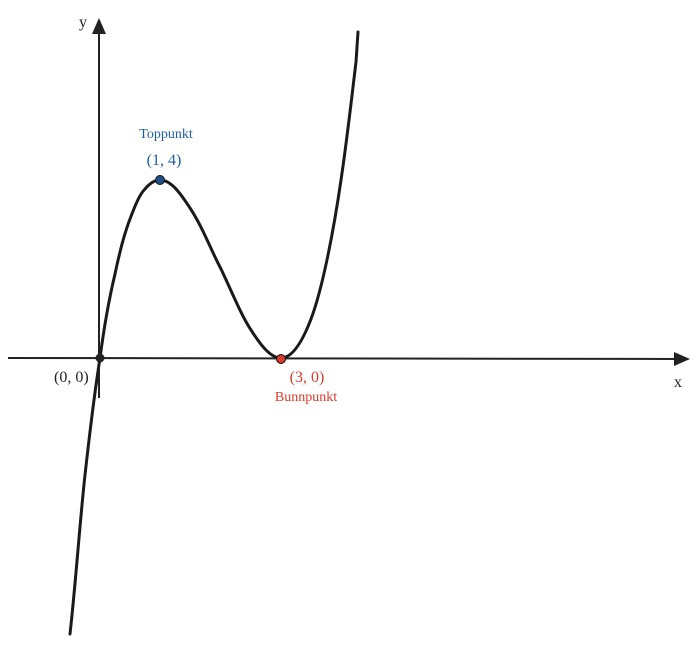  What do you see at coordinates (166, 134) in the screenshot?
I see `max-name: Toppunkt` at bounding box center [166, 134].